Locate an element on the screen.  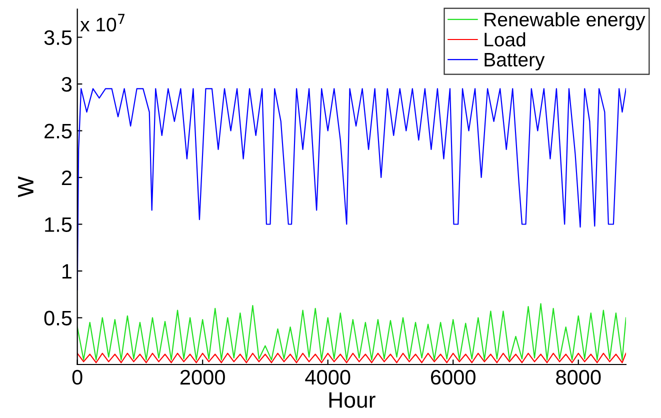
x-tick-label: 2000 is located at coordinates (202, 377).